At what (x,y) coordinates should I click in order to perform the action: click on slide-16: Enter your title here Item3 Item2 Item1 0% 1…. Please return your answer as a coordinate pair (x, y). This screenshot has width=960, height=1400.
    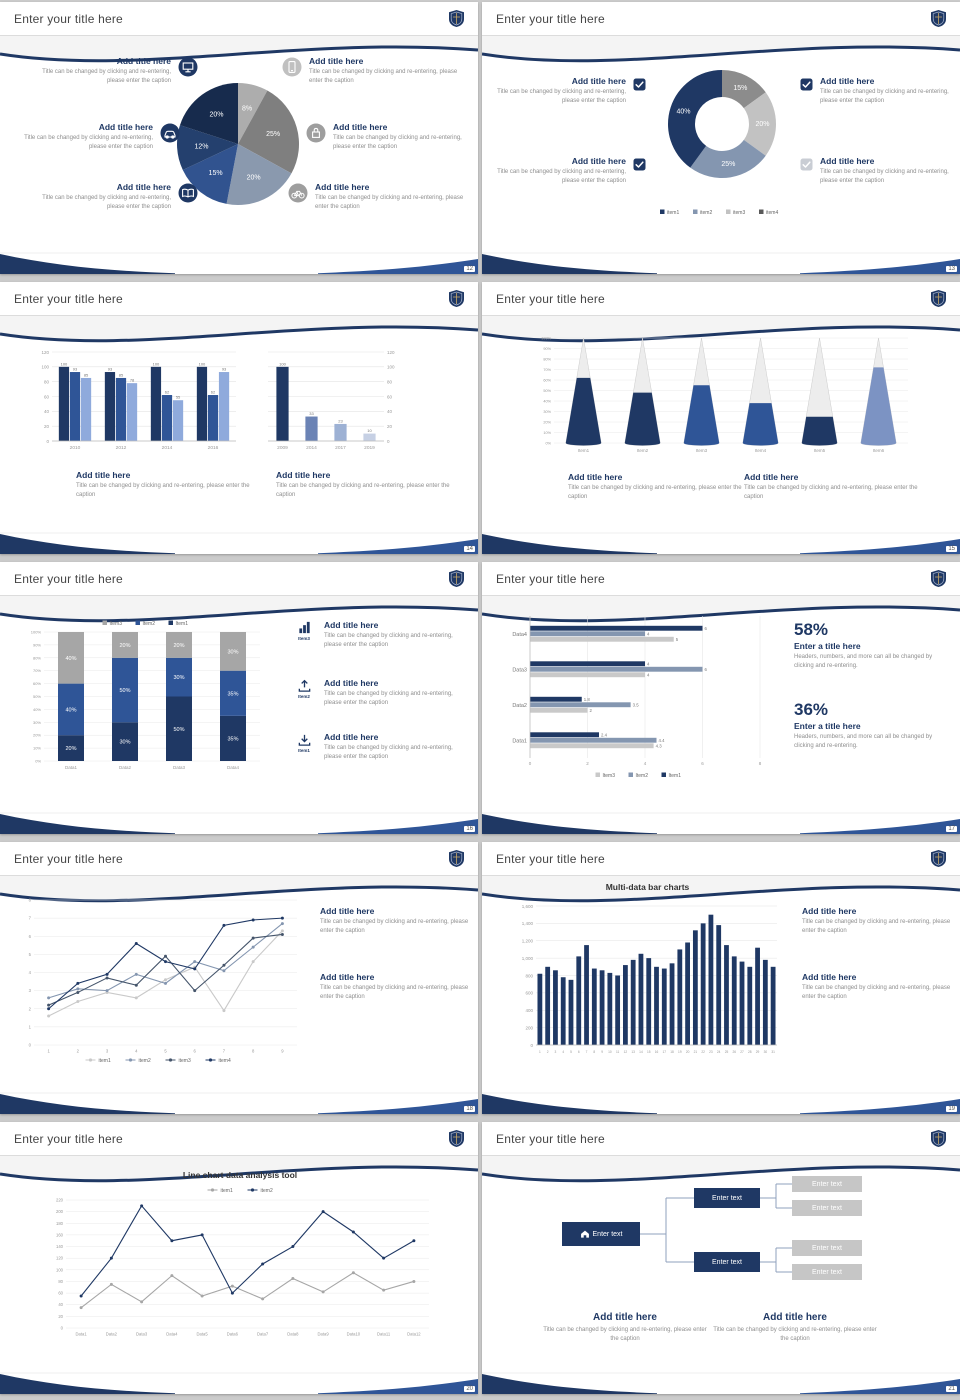
    Looking at the image, I should click on (239, 698).